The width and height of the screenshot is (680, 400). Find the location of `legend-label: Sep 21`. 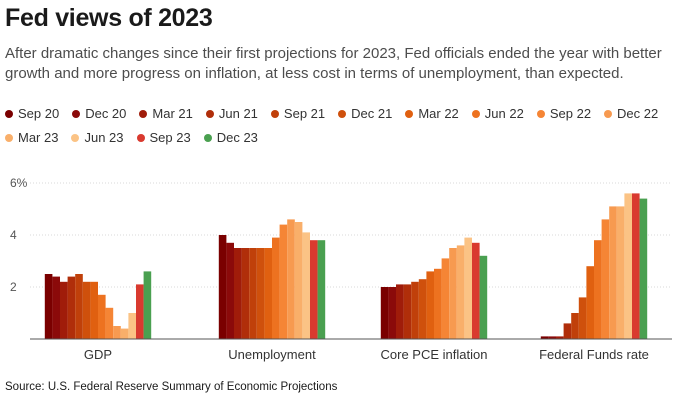

legend-label: Sep 21 is located at coordinates (304, 113).